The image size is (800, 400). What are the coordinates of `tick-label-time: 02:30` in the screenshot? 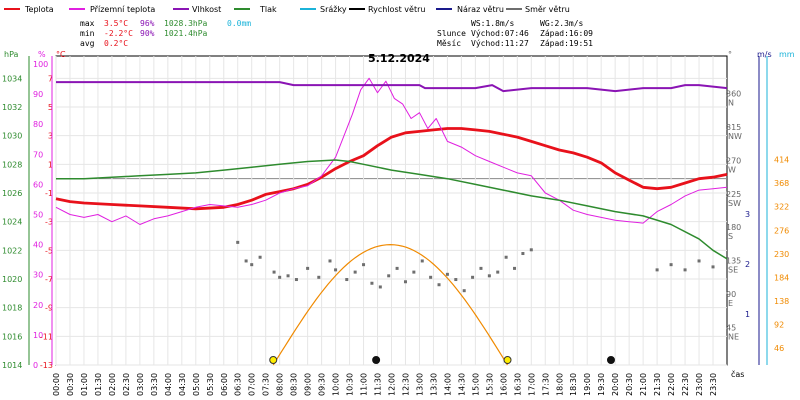 It's located at (126, 384).